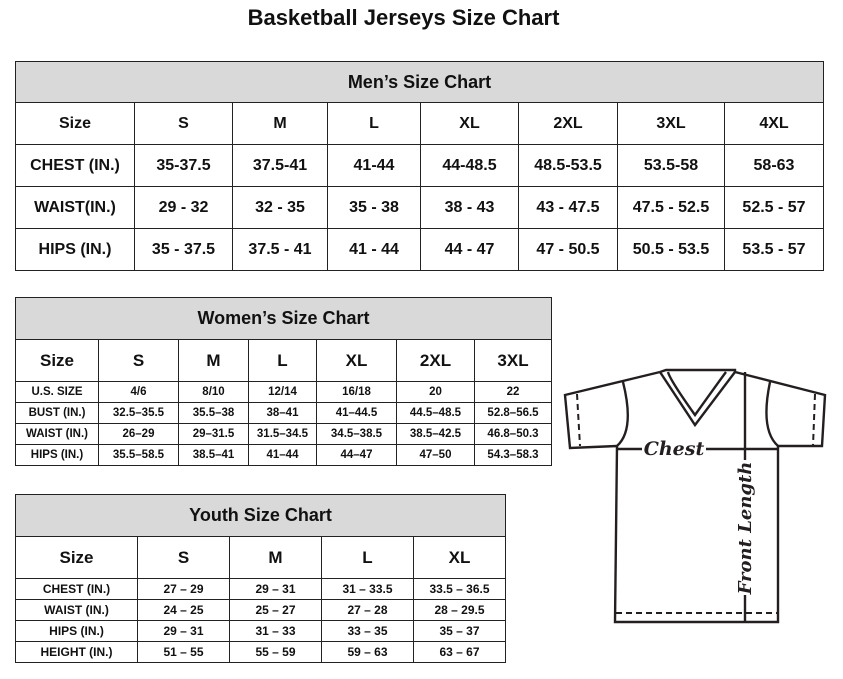 This screenshot has width=843, height=679. What do you see at coordinates (356, 434) in the screenshot?
I see `table-cell: 34.5–38.5` at bounding box center [356, 434].